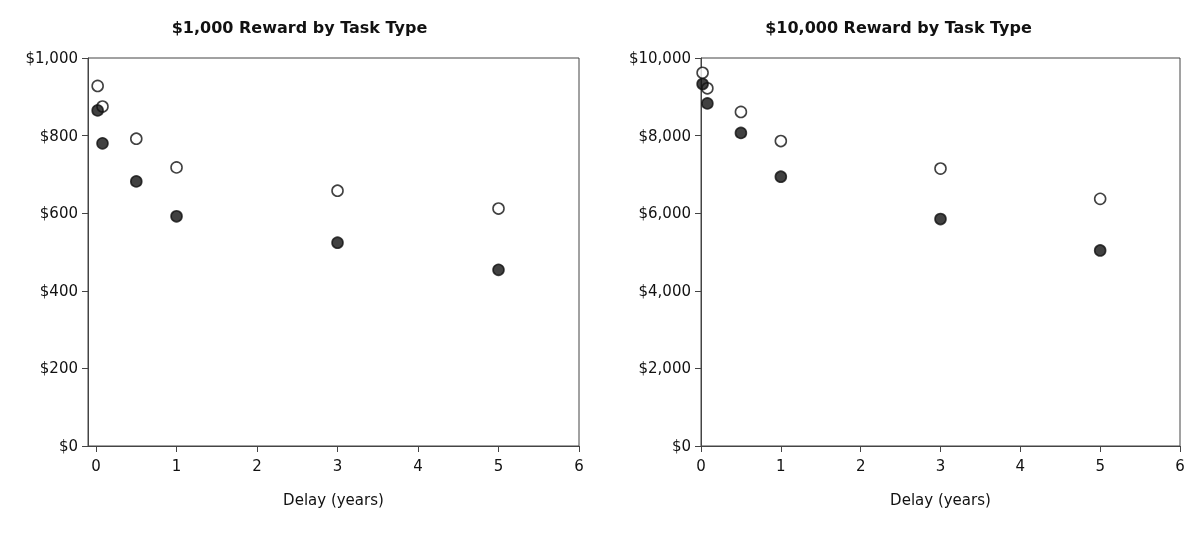  What do you see at coordinates (664, 290) in the screenshot?
I see `y-tick-label: $4,000` at bounding box center [664, 290].